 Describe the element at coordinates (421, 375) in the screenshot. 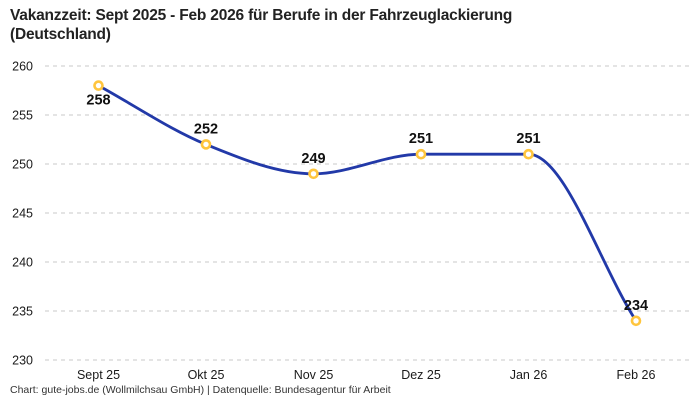

I see `x-axis-tick-label: Dez 25` at that location.